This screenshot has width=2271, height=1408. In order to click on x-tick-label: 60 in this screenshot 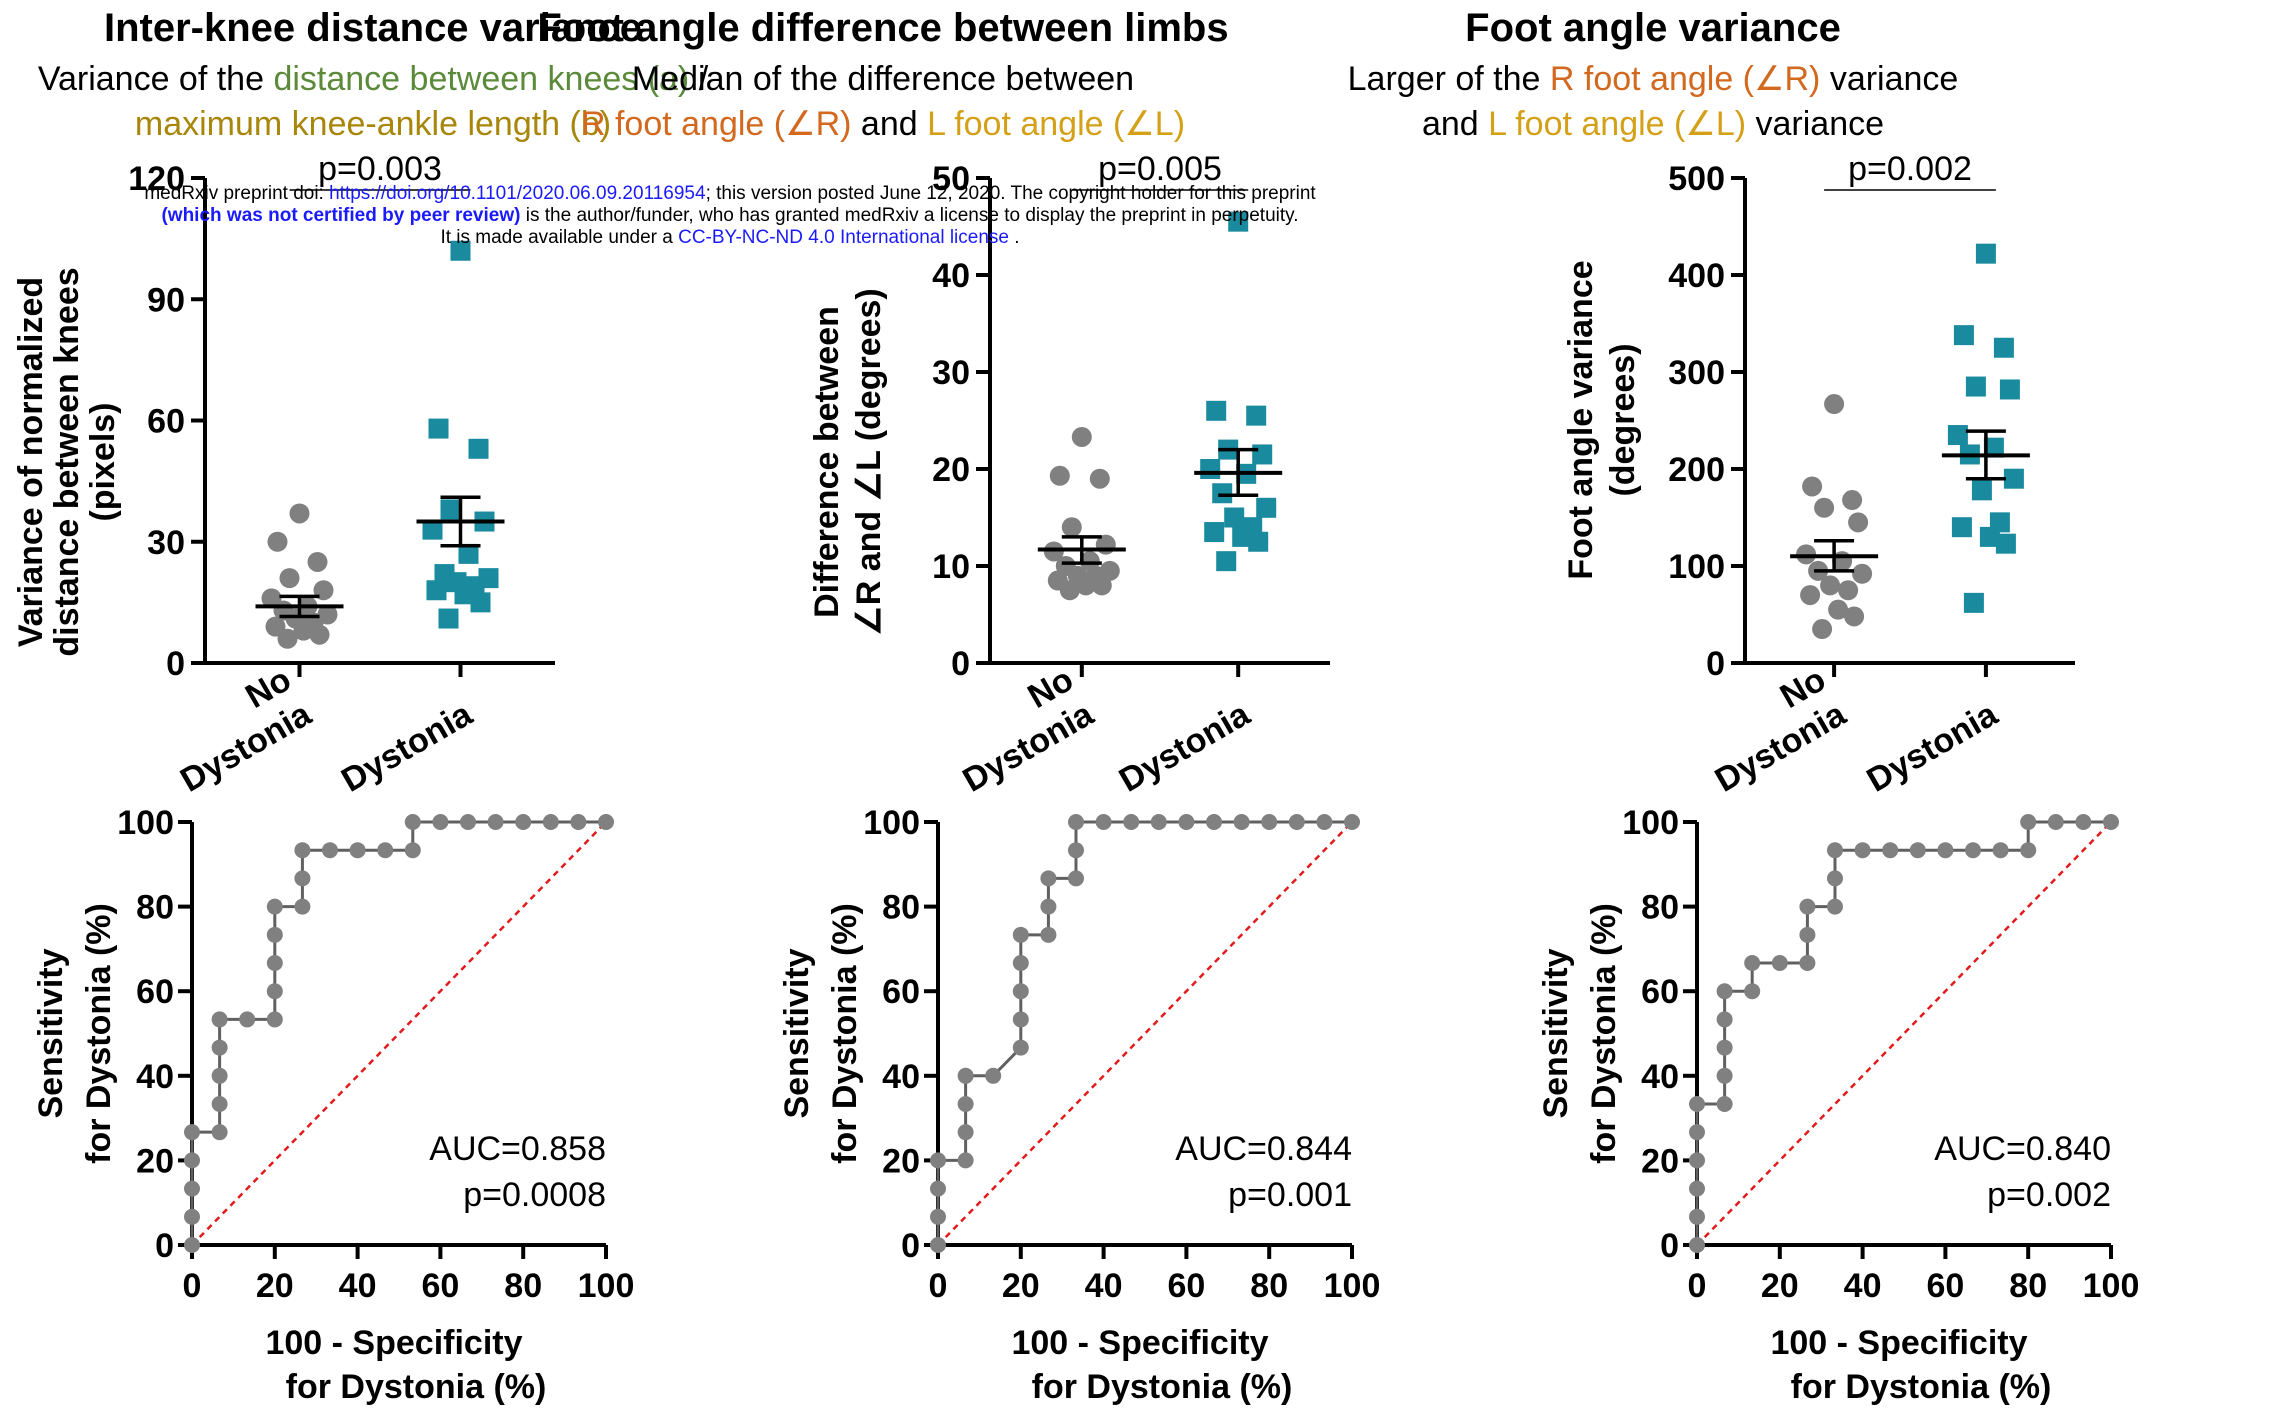, I will do `click(440, 1286)`.